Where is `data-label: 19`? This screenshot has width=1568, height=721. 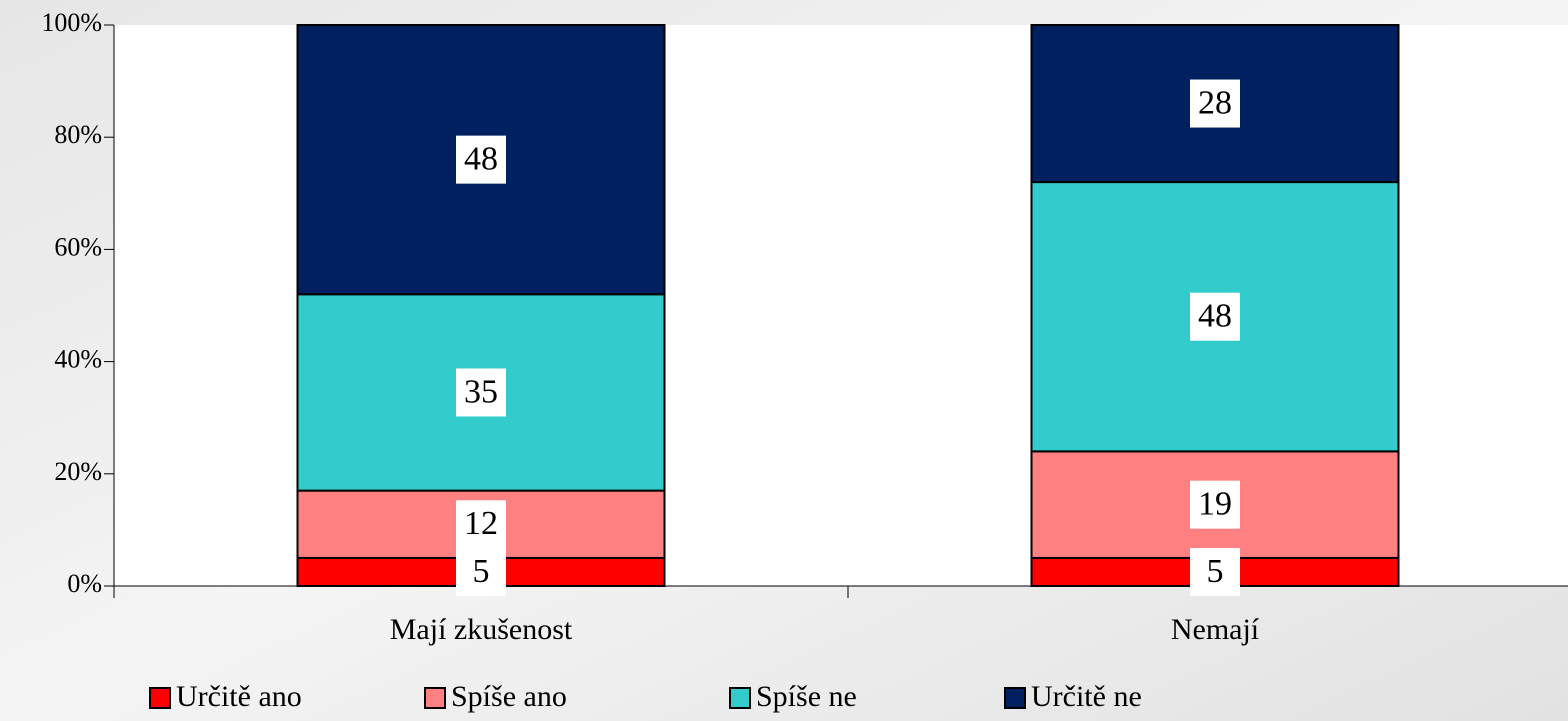
data-label: 19 is located at coordinates (1215, 503).